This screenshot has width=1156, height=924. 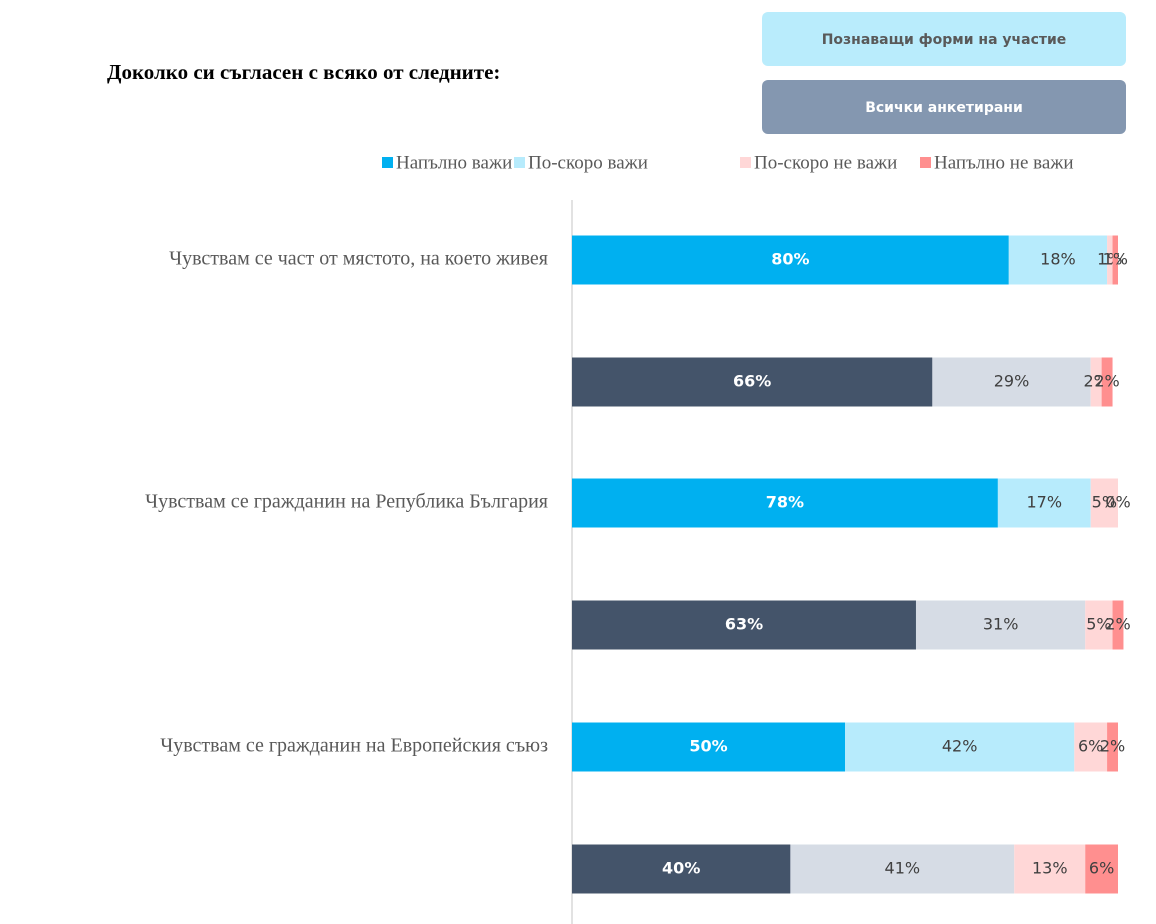 What do you see at coordinates (303, 72) in the screenshot?
I see `chart-title: Доколко си съгласен с всяко от следните:` at bounding box center [303, 72].